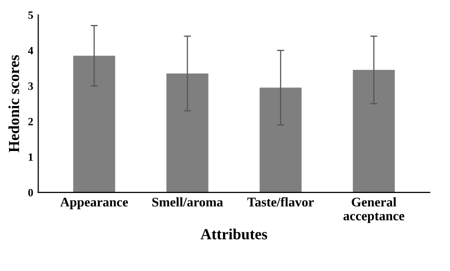  I want to click on x-tick-label: Smell/aroma, so click(187, 202).